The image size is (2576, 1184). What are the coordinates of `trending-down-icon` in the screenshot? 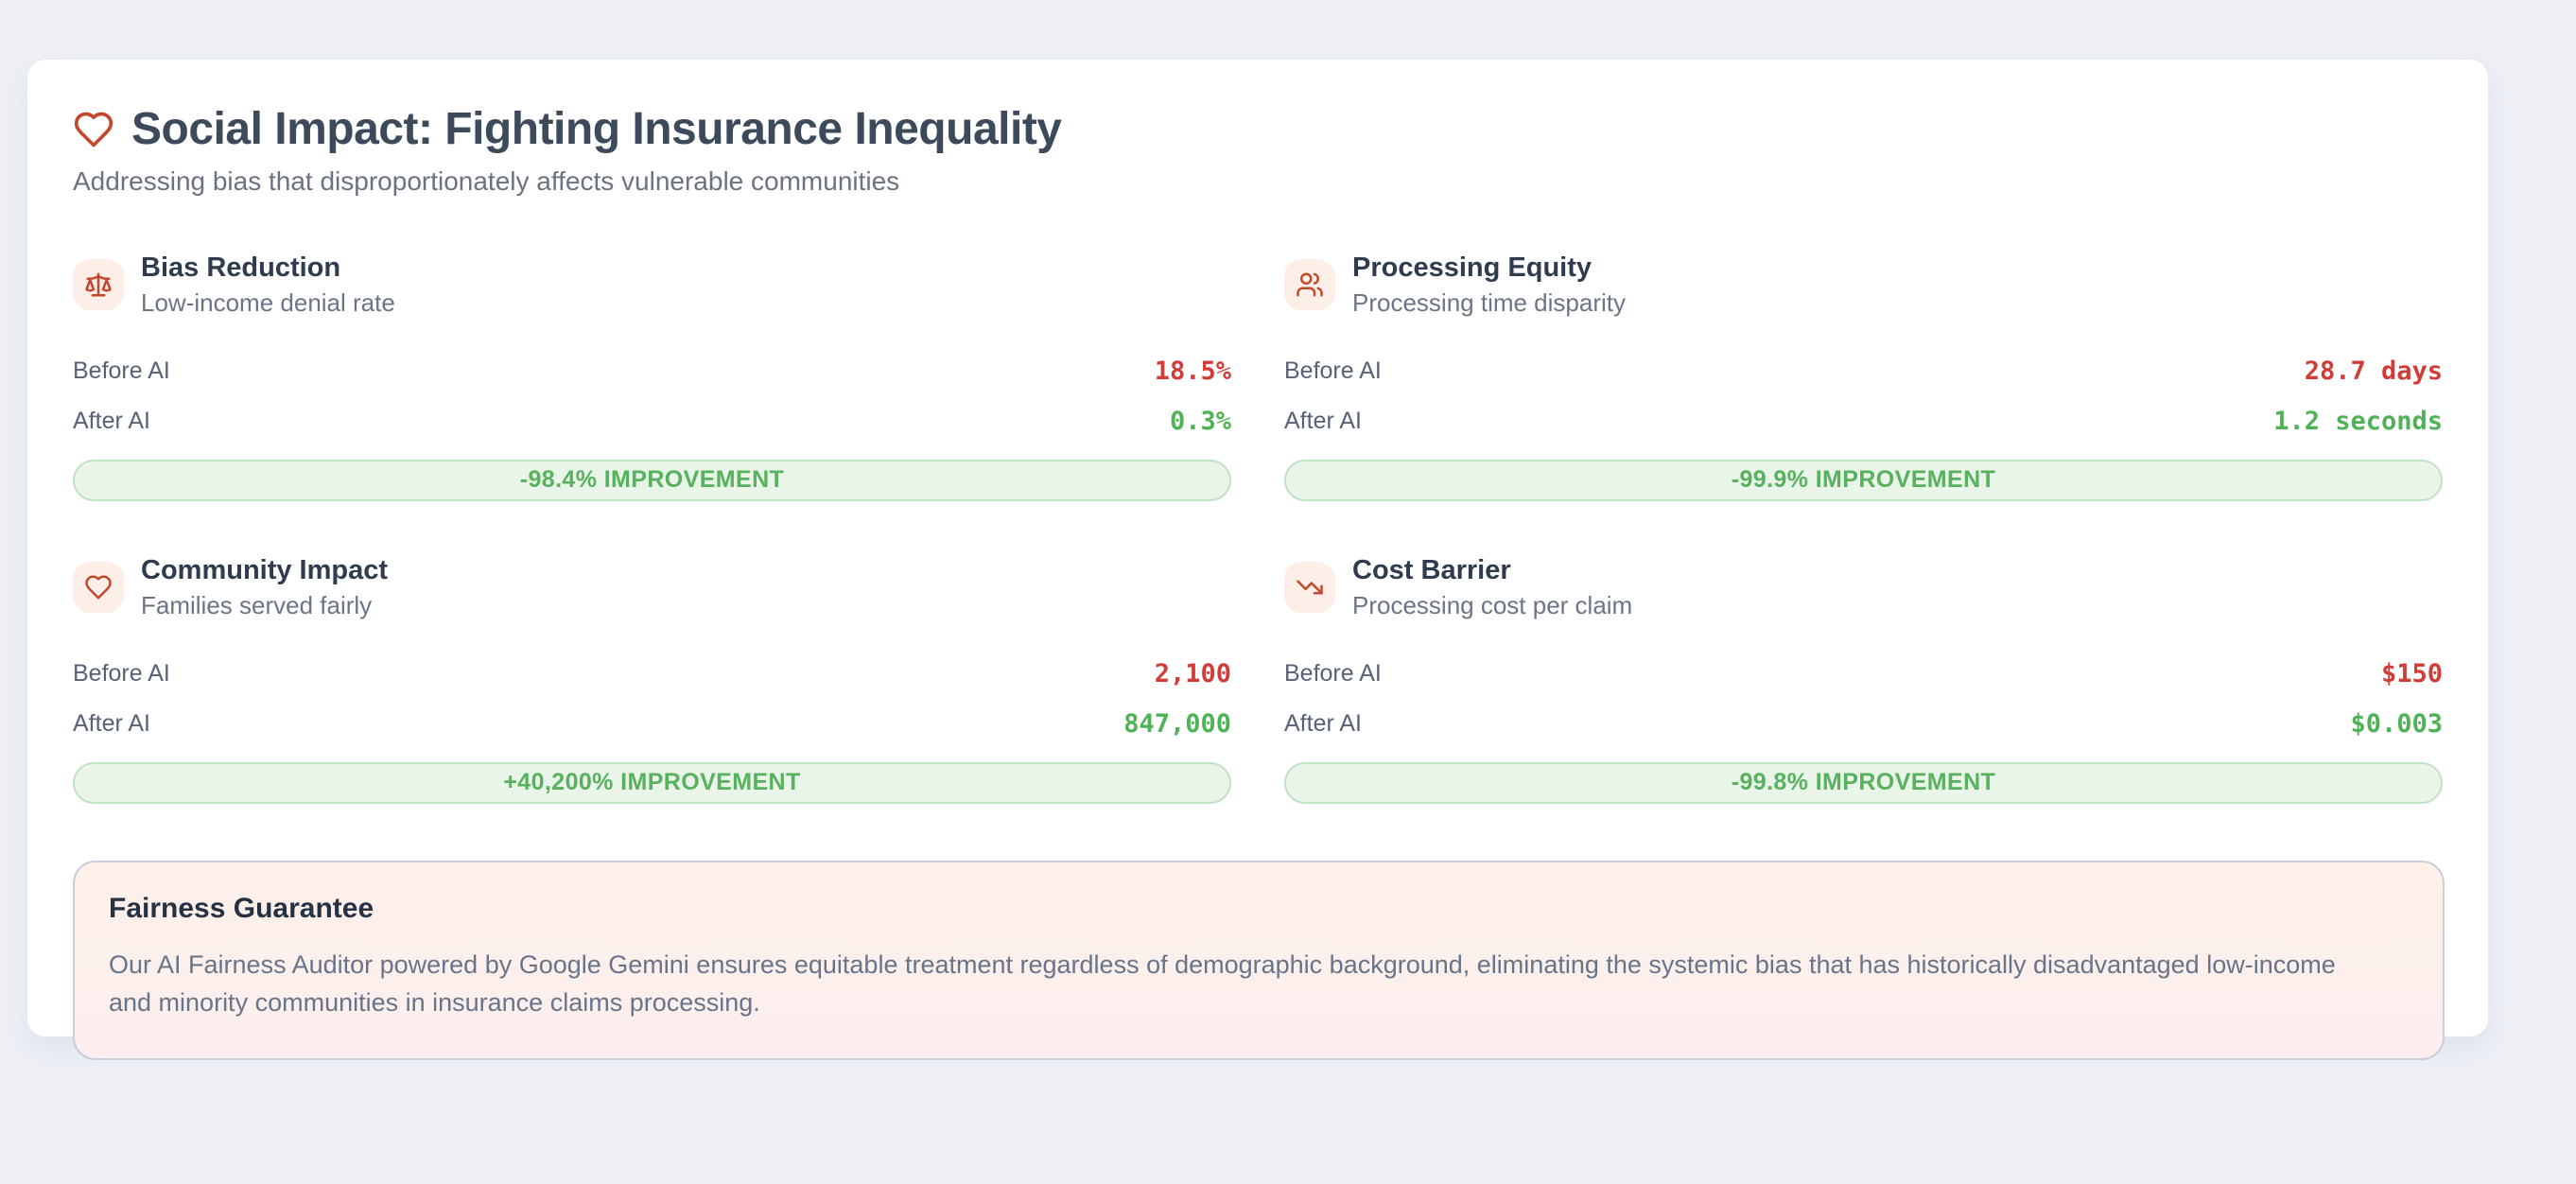 It's located at (1309, 587).